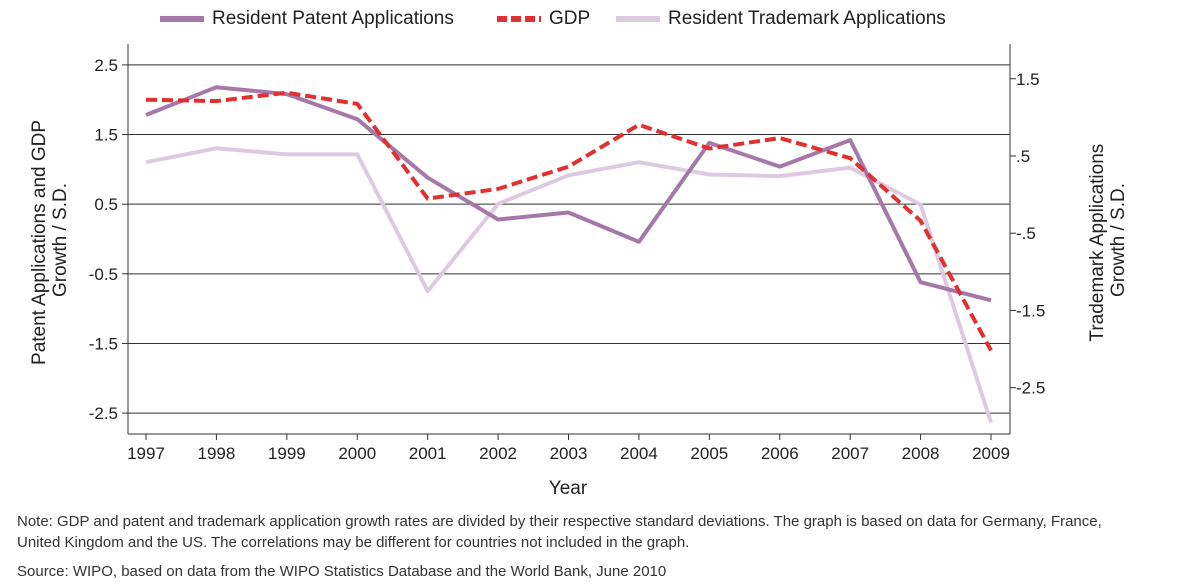 The width and height of the screenshot is (1197, 587). I want to click on legend-item-gdp: GDP, so click(543, 19).